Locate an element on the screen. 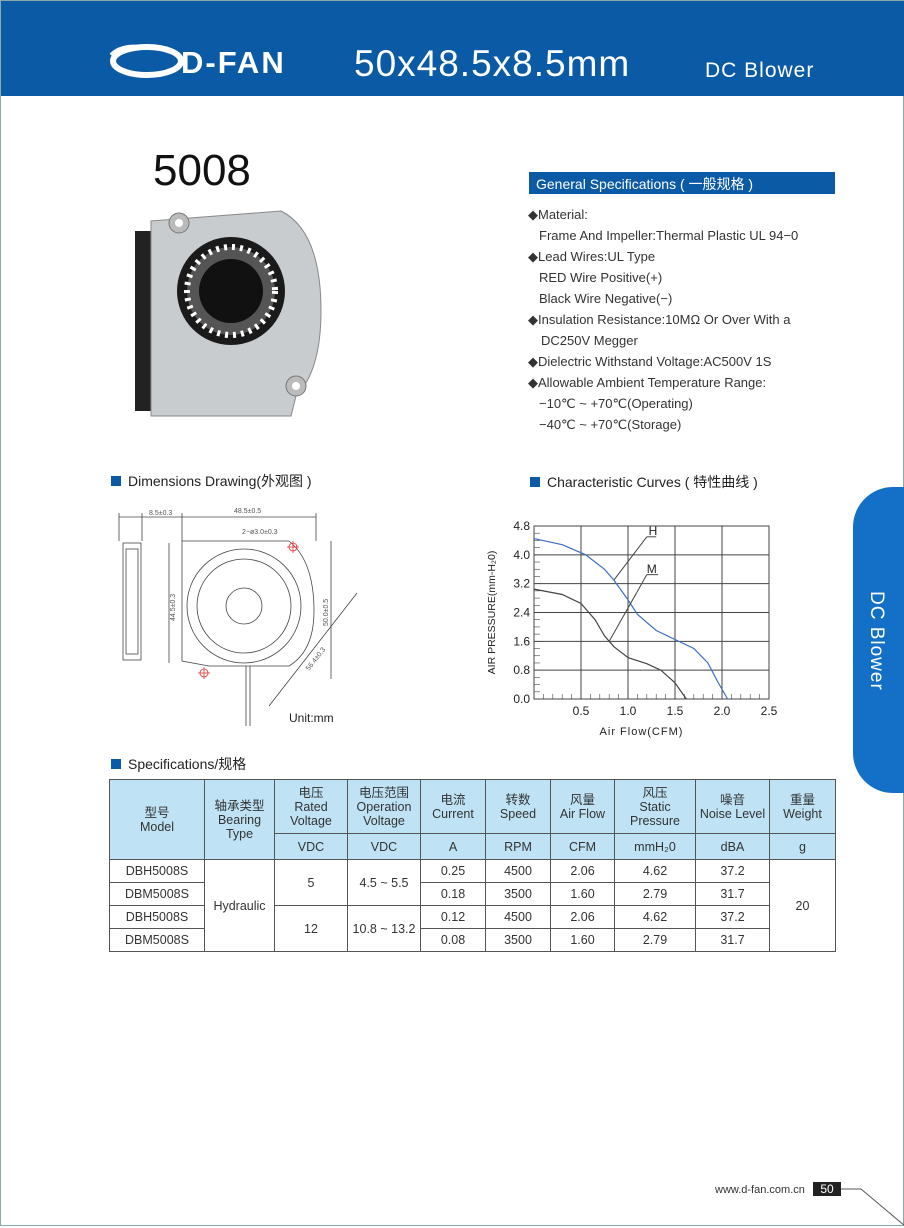  table-row: DBM5008S 0.18 3500 1.60 2.79 31.7 is located at coordinates (472, 894).